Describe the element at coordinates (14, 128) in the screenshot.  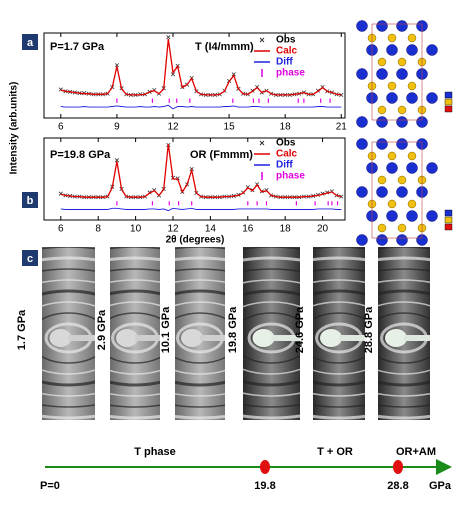
I see `y-axis-label: Intensity (arb.units)` at that location.